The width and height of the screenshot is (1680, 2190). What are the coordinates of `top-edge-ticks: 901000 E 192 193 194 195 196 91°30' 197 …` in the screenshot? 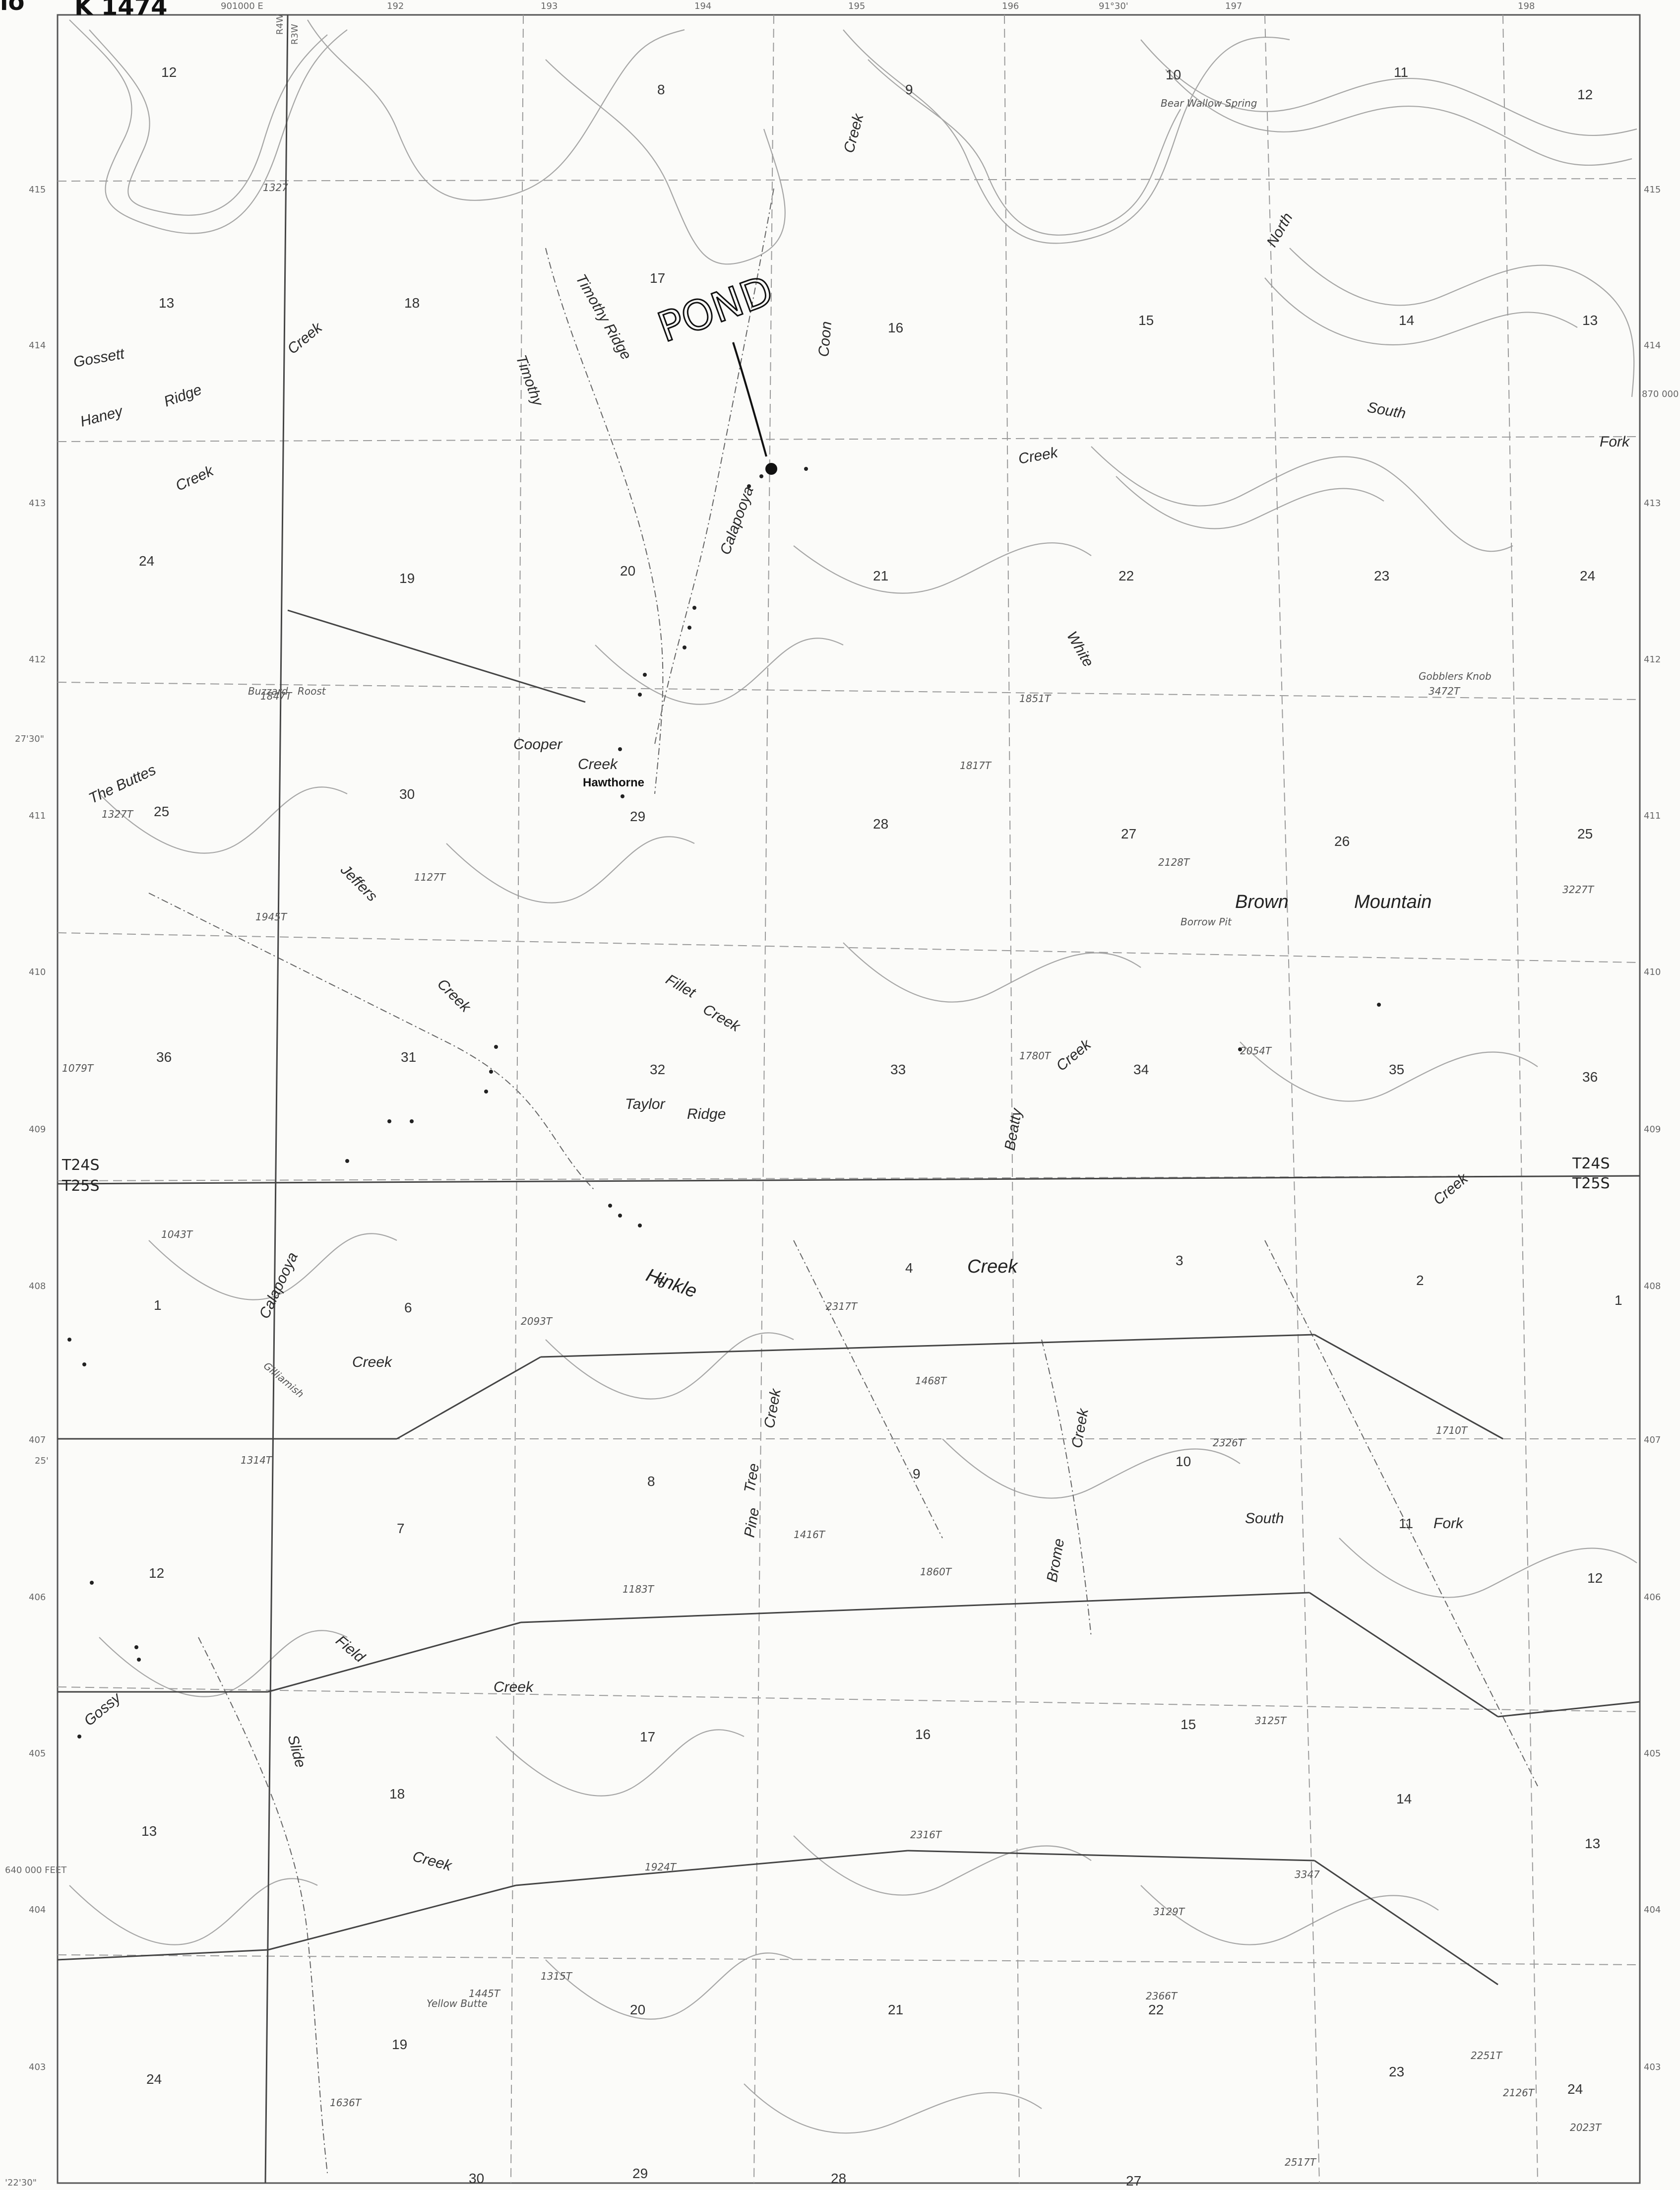 It's located at (878, 6).